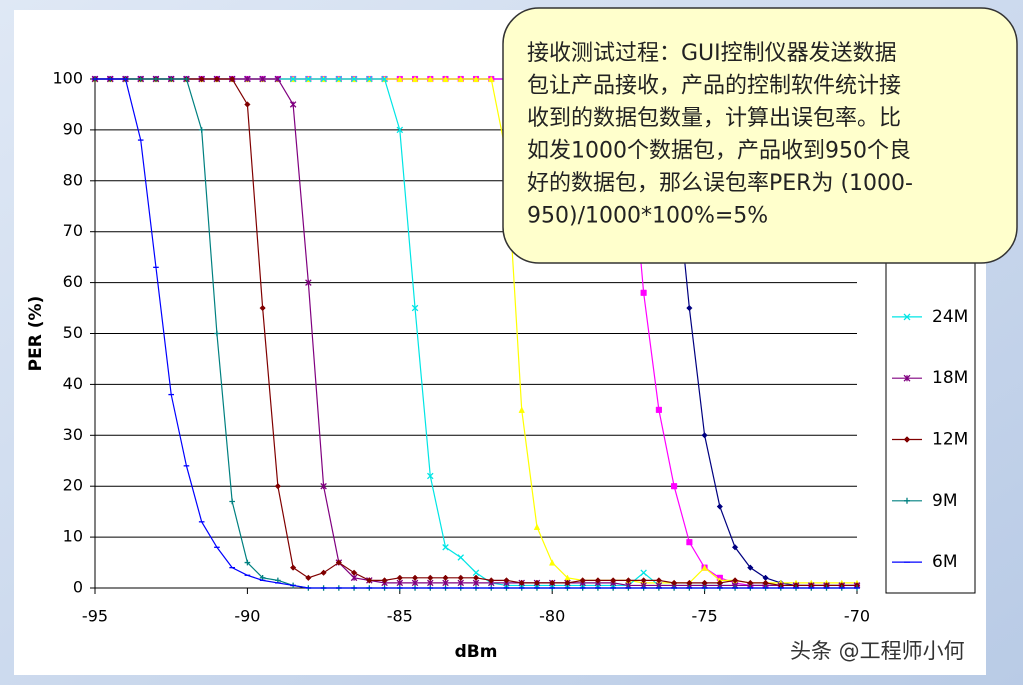  Describe the element at coordinates (36, 334) in the screenshot. I see `y-axis-title: PER (%)` at that location.